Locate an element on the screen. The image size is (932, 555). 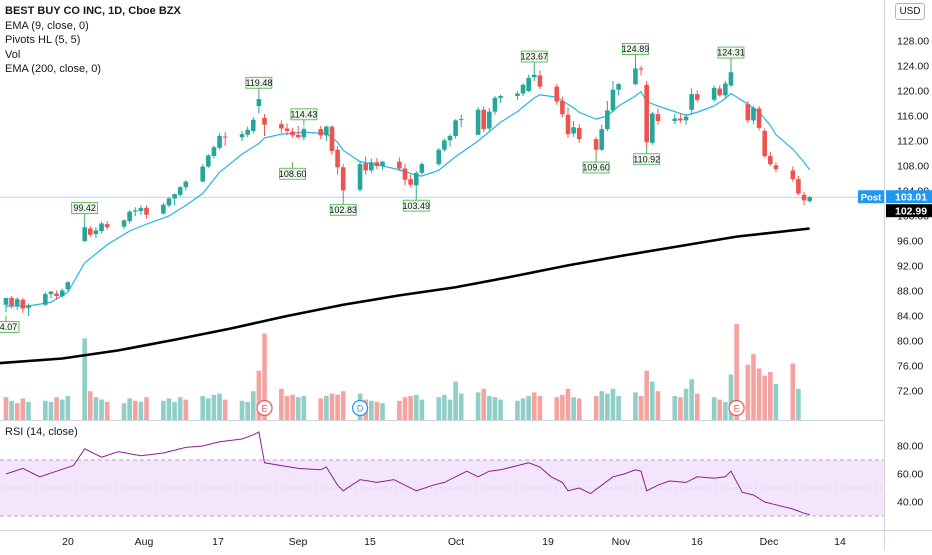
indicator-pivots: Pivots HL (5, 5) is located at coordinates (43, 40).